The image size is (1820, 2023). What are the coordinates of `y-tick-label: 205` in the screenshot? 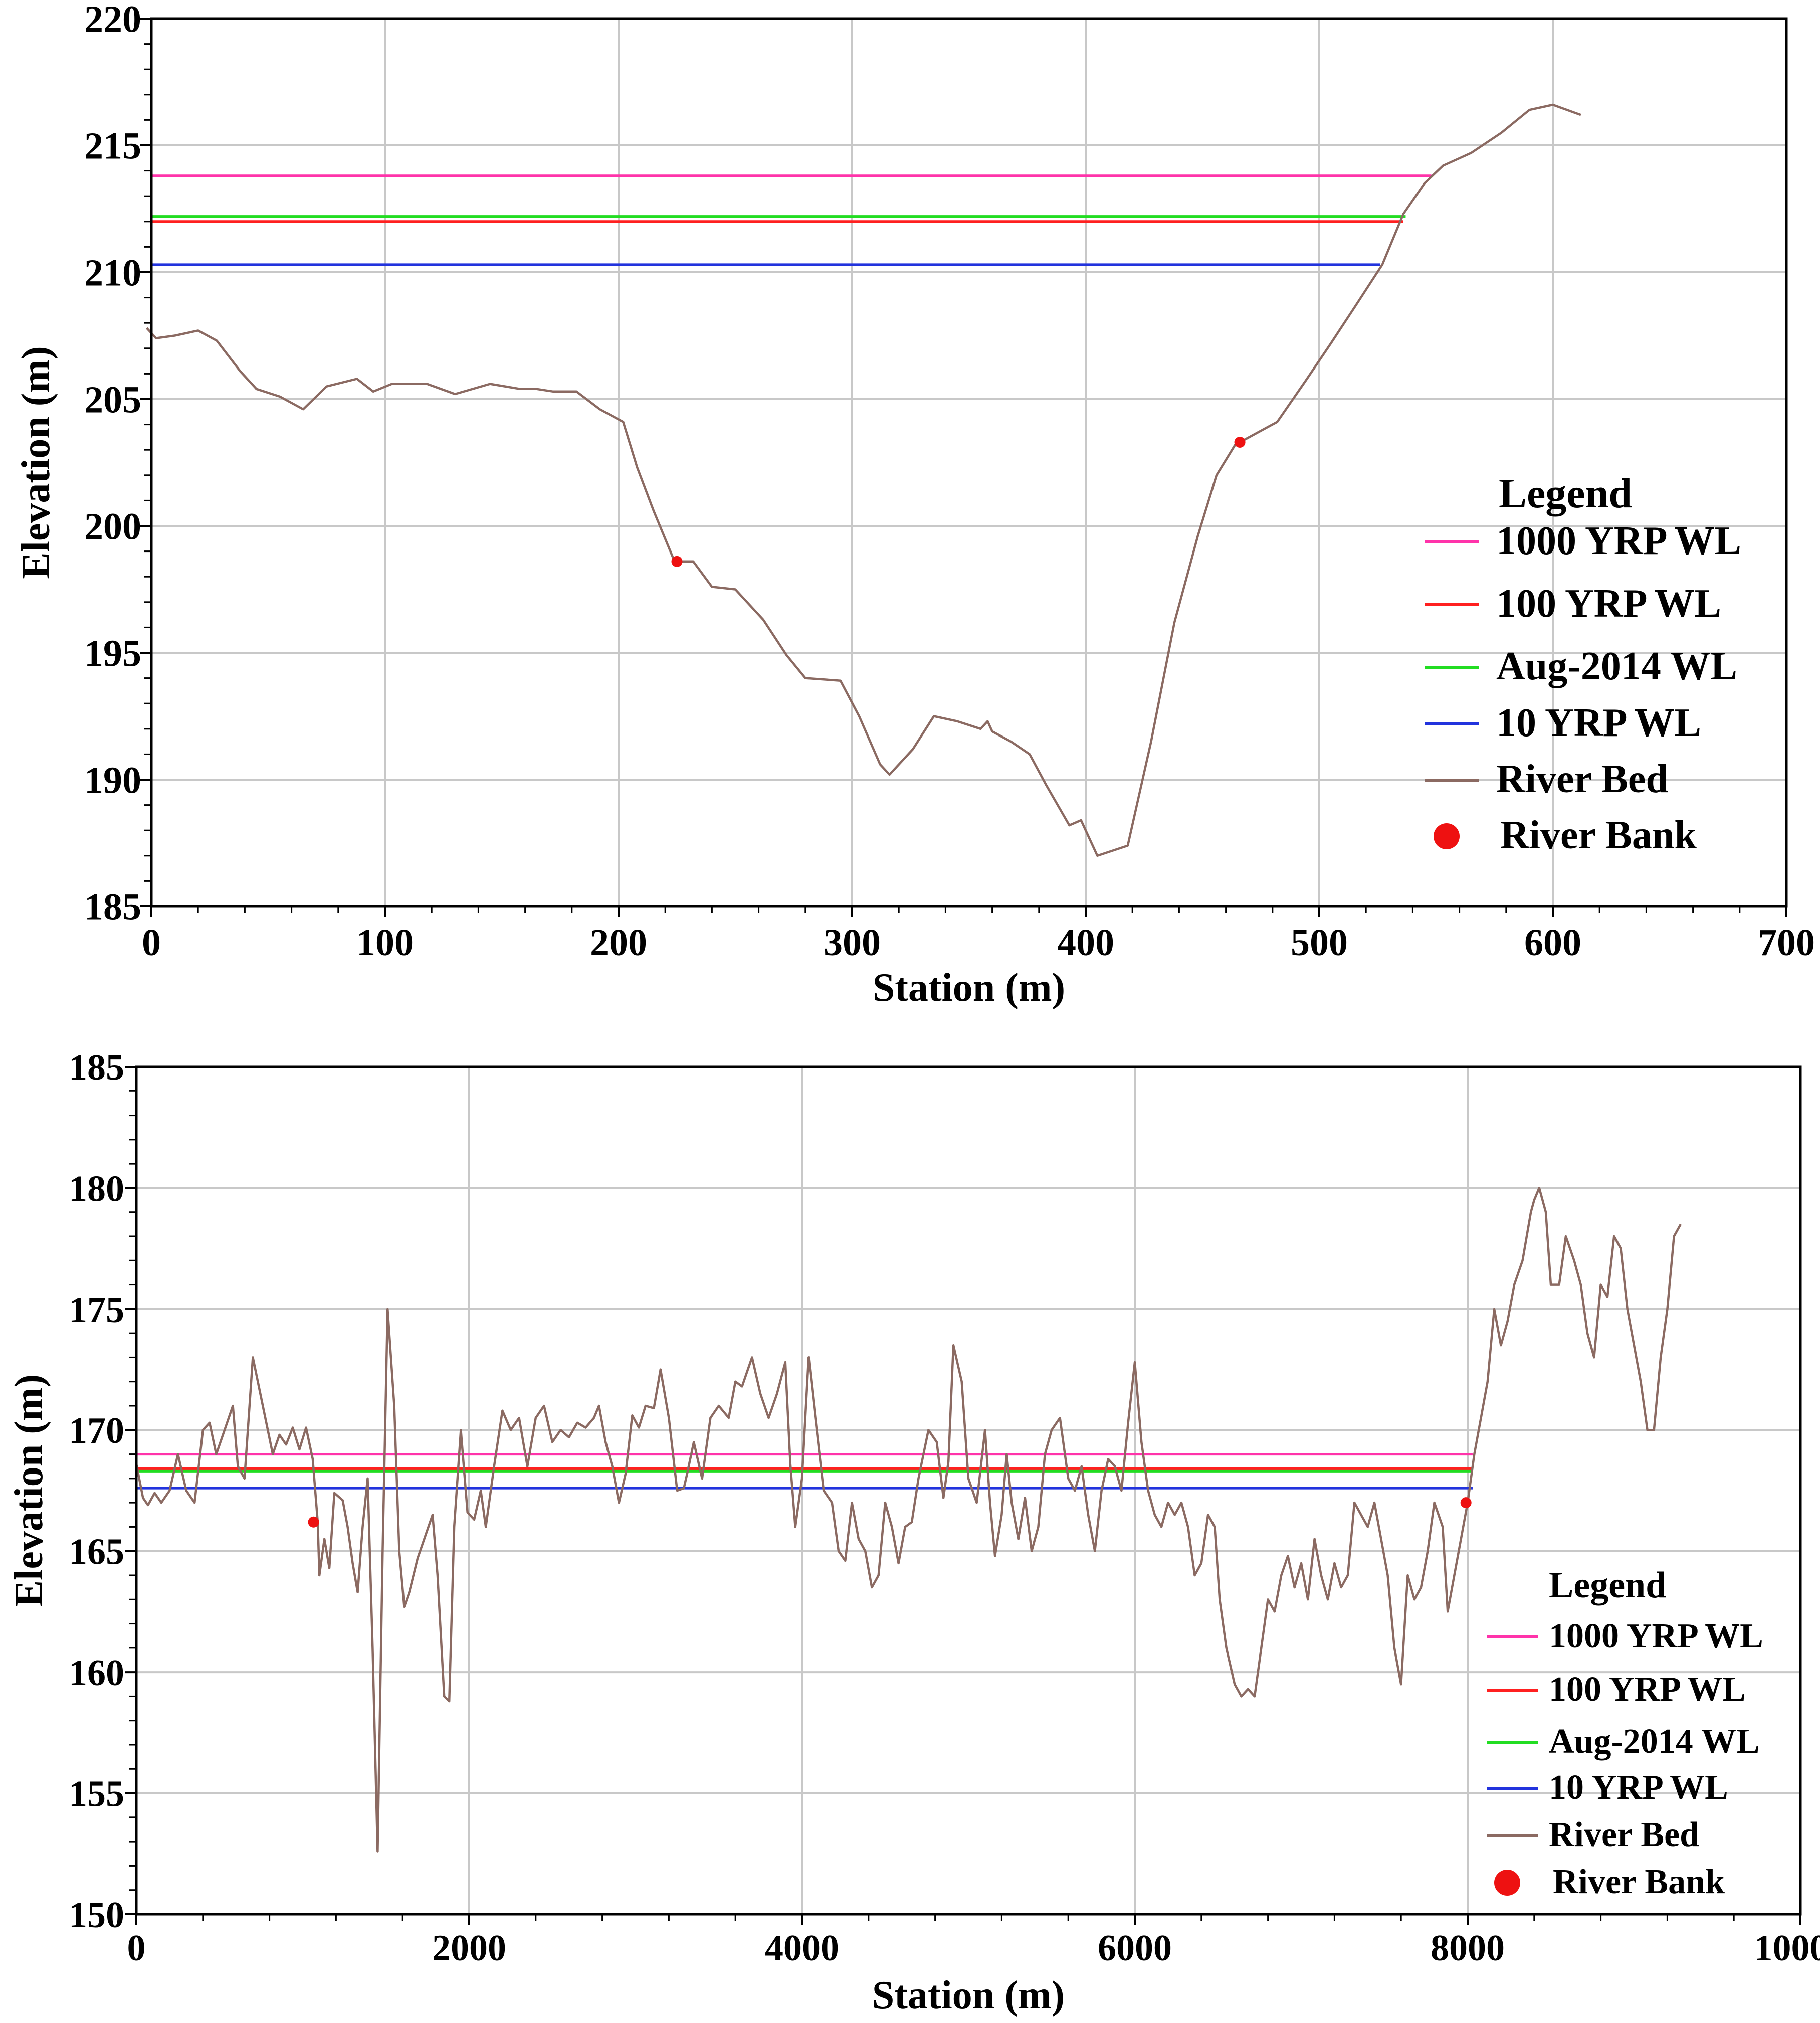 It's located at (112, 400).